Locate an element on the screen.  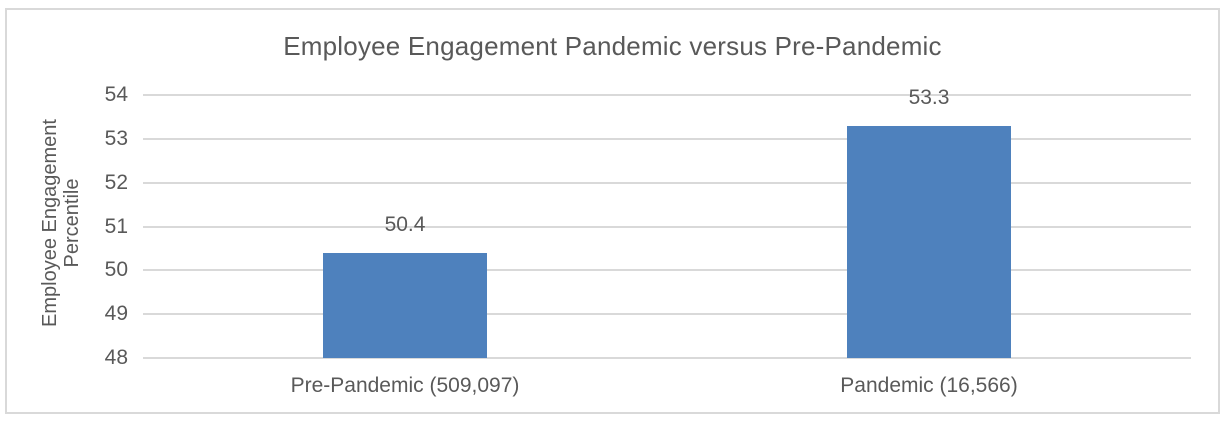
x-axis-line is located at coordinates (667, 358).